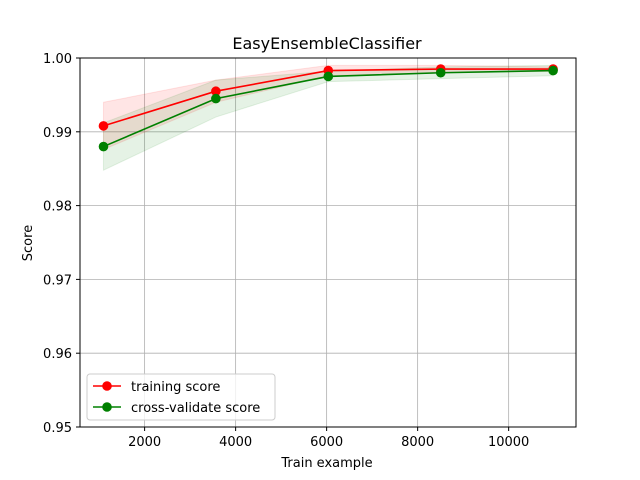 Image resolution: width=640 pixels, height=480 pixels. I want to click on y-tick-label-0: 0.95, so click(57, 428).